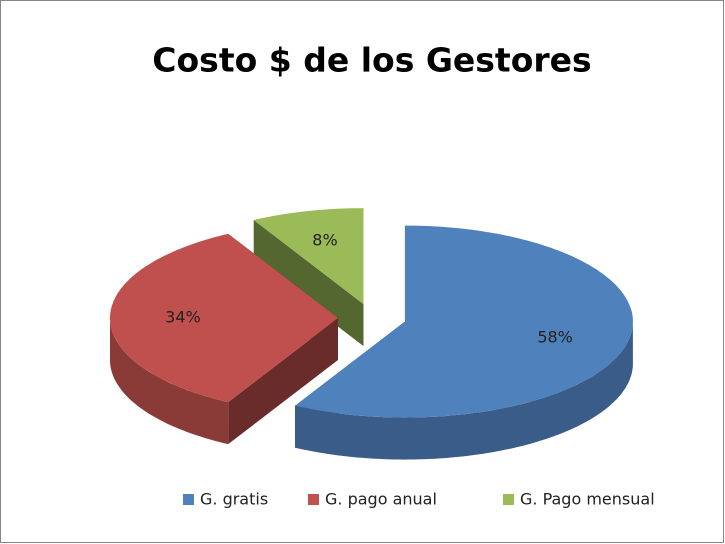 The width and height of the screenshot is (725, 544). What do you see at coordinates (234, 499) in the screenshot?
I see `legend-label: G. gratis` at bounding box center [234, 499].